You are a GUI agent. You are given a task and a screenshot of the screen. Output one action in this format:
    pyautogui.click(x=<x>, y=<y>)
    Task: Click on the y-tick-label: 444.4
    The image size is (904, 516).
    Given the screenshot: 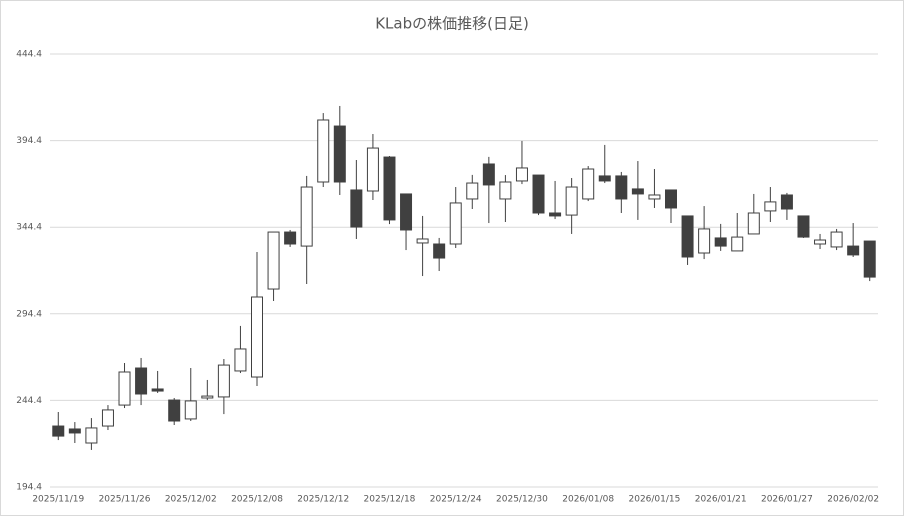 What is the action you would take?
    pyautogui.click(x=29, y=55)
    